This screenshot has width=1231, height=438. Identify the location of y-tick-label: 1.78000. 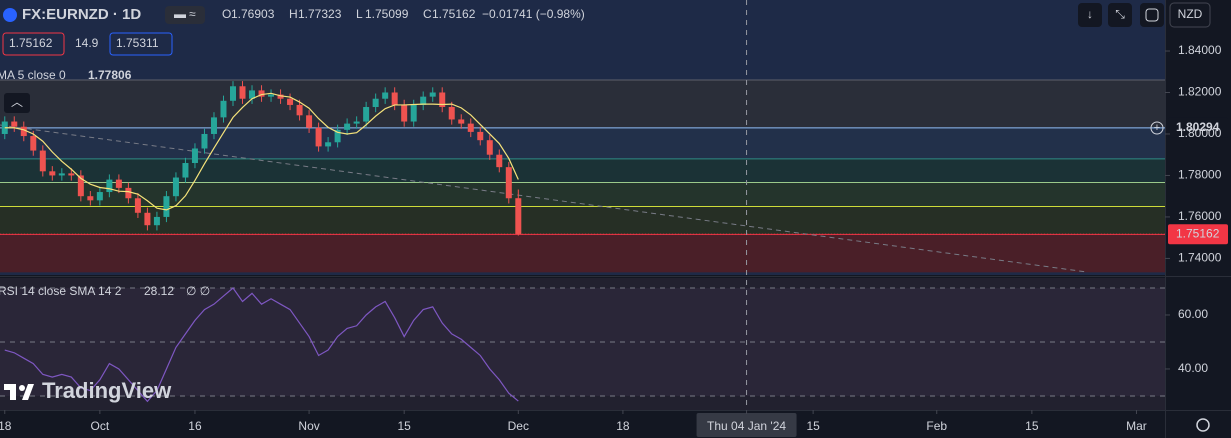
(1200, 175).